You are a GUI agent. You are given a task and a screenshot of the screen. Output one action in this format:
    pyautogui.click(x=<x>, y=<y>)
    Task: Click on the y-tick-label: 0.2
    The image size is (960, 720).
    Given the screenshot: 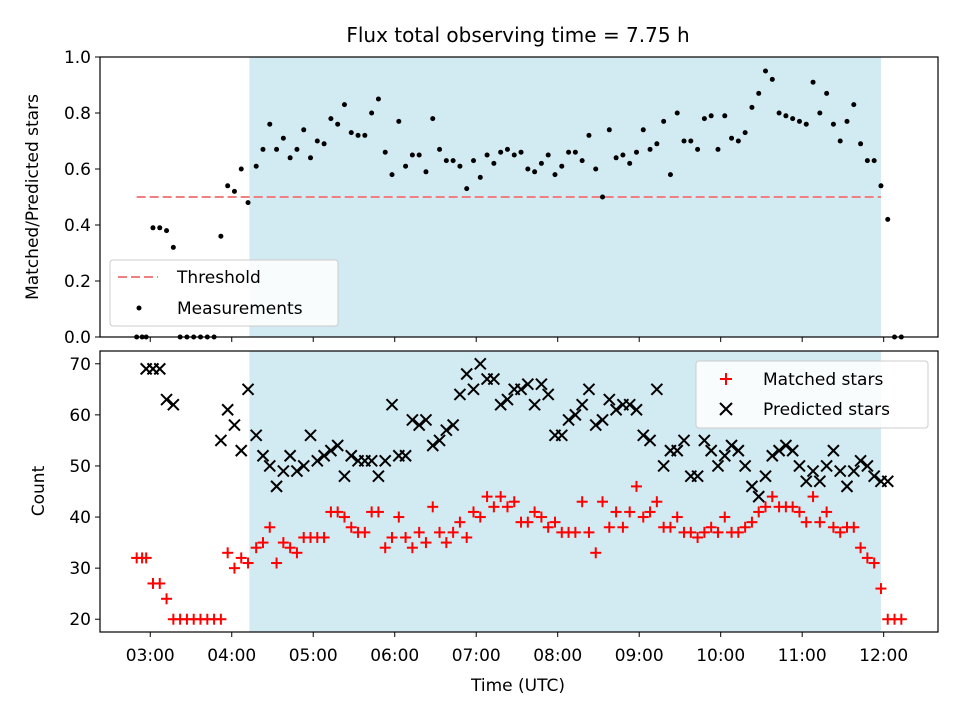 What is the action you would take?
    pyautogui.click(x=77, y=282)
    